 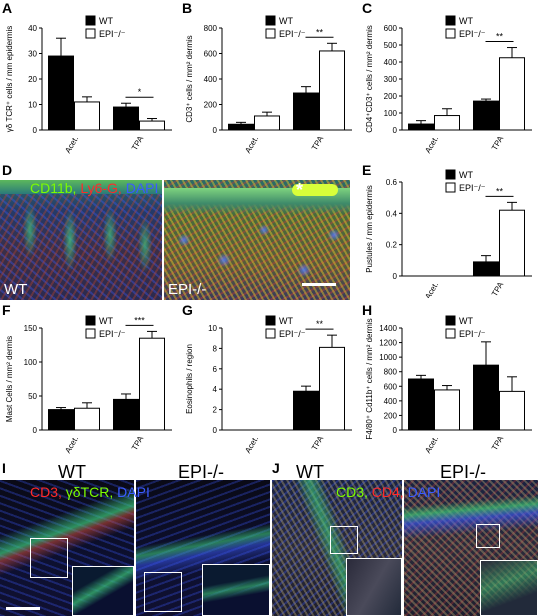 What do you see at coordinates (106, 21) in the screenshot?
I see `legend-label-wt-a: WT` at bounding box center [106, 21].